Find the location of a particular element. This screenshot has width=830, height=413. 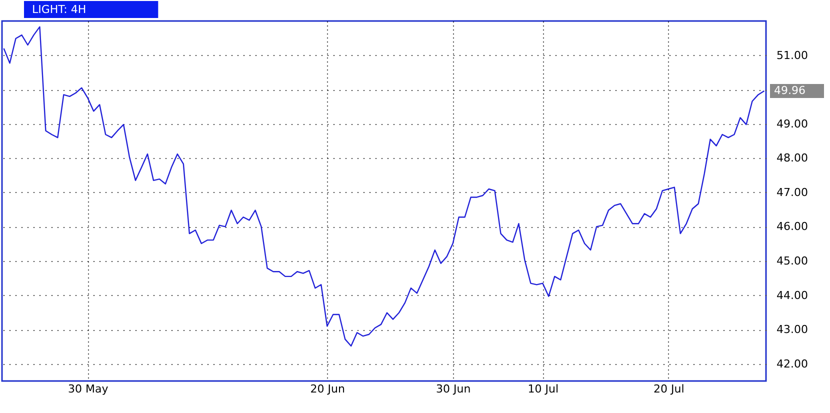

y-tick-label: 47.00 is located at coordinates (792, 192).